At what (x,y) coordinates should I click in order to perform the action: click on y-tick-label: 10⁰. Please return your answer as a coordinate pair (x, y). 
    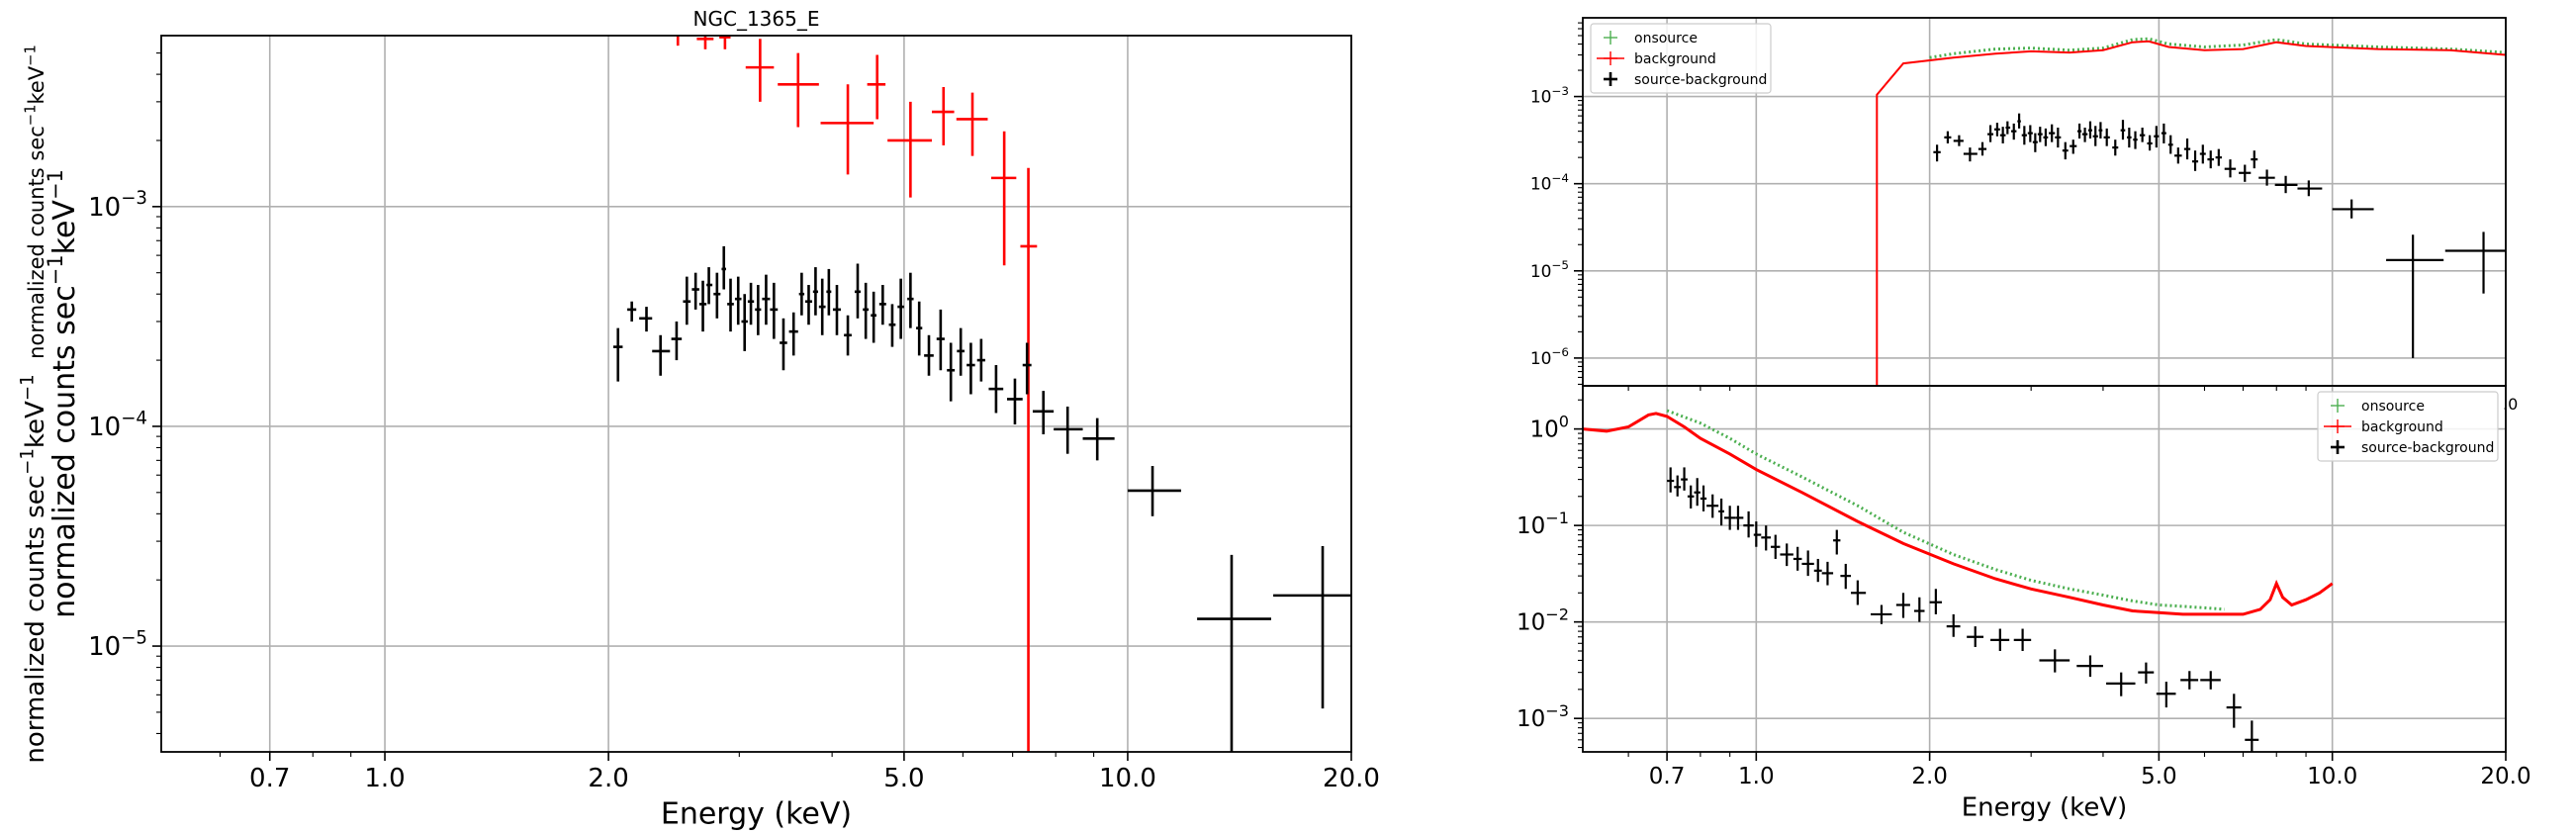
    Looking at the image, I should click on (1549, 427).